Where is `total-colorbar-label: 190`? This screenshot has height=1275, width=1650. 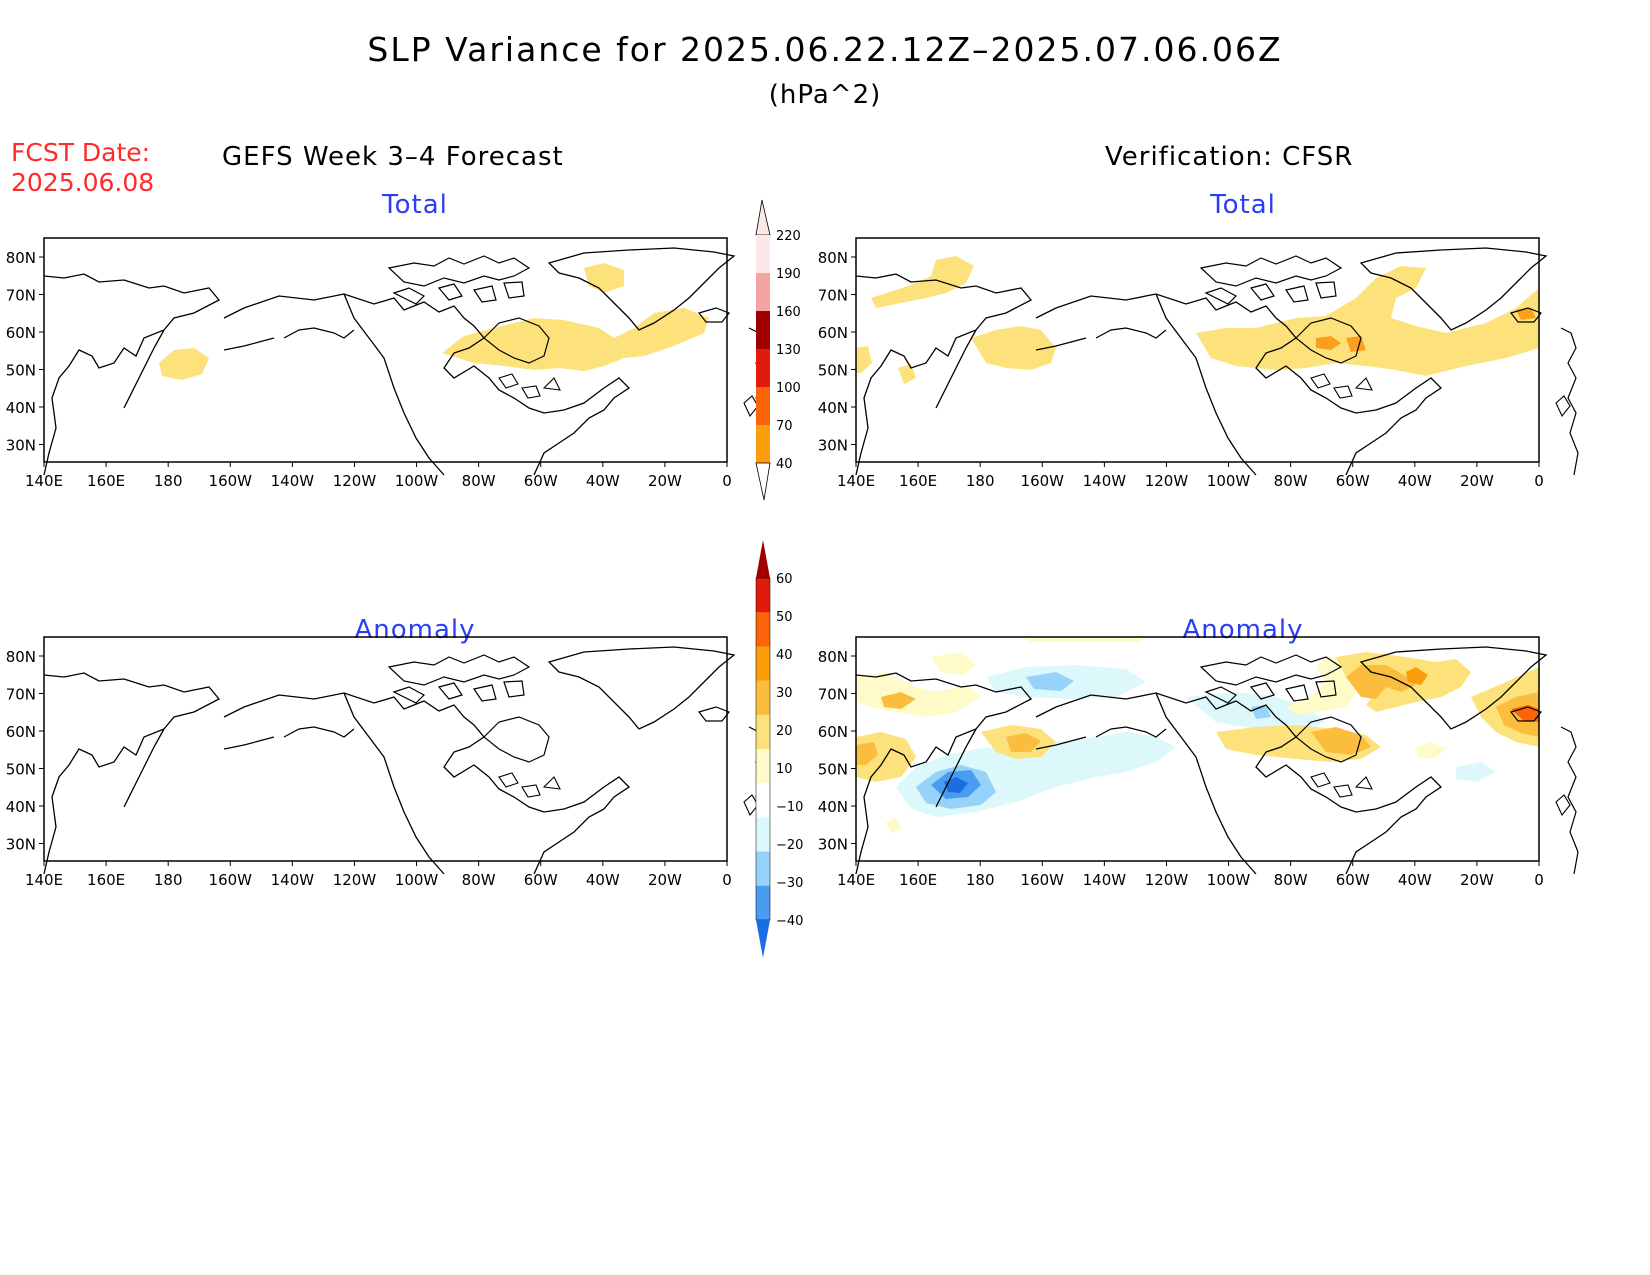 total-colorbar-label: 190 is located at coordinates (788, 274).